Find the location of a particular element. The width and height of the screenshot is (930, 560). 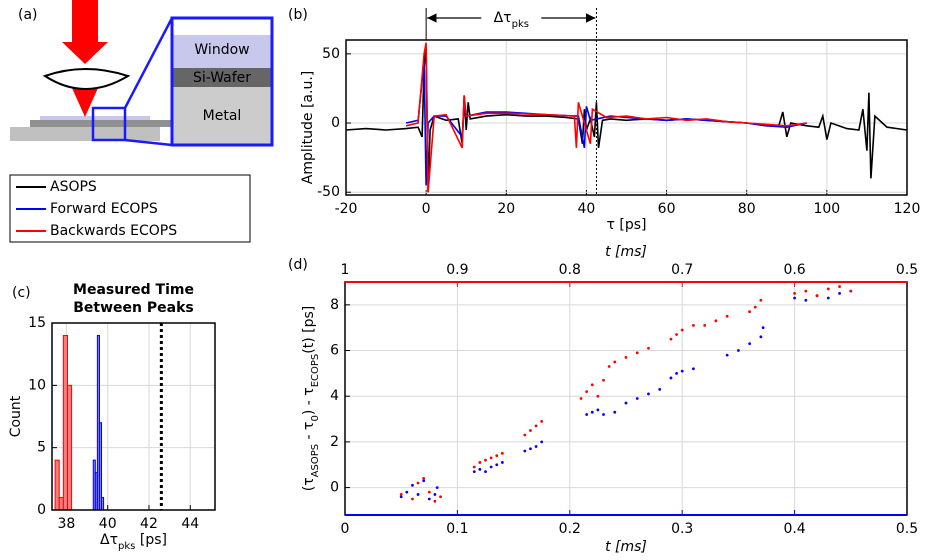

beam is located at coordinates (85, 21).